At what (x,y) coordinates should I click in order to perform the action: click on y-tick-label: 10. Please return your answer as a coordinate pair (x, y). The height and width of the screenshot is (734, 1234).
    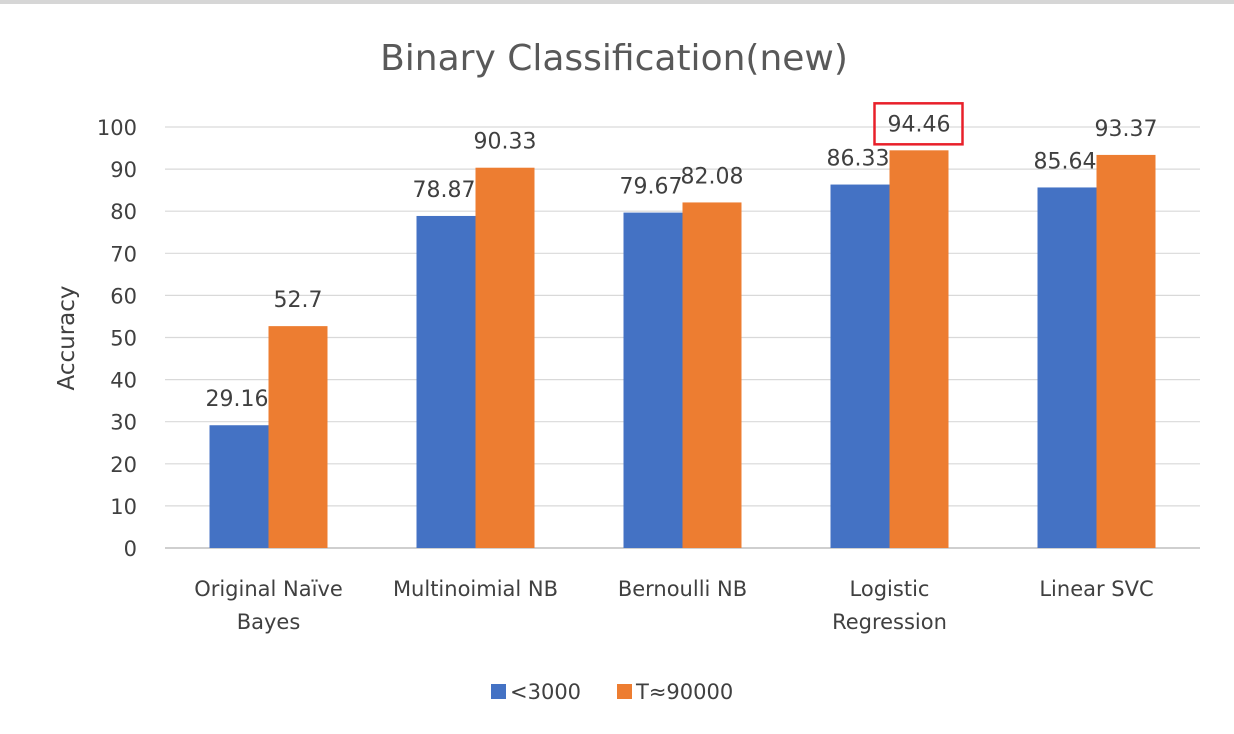
    Looking at the image, I should click on (123, 507).